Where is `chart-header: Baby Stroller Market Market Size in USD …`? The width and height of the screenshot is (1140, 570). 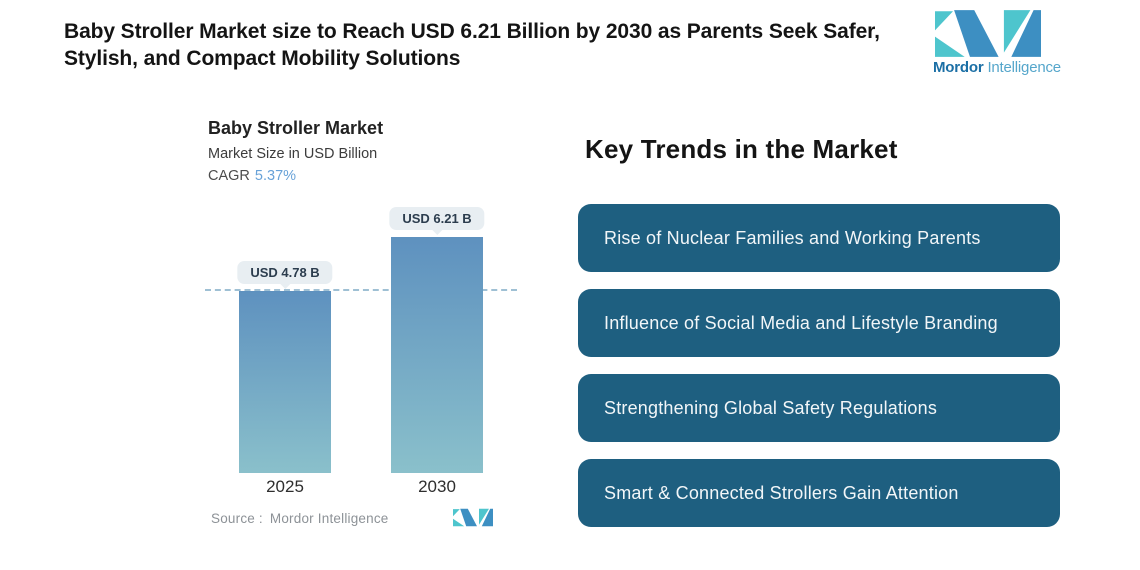 chart-header: Baby Stroller Market Market Size in USD … is located at coordinates (295, 151).